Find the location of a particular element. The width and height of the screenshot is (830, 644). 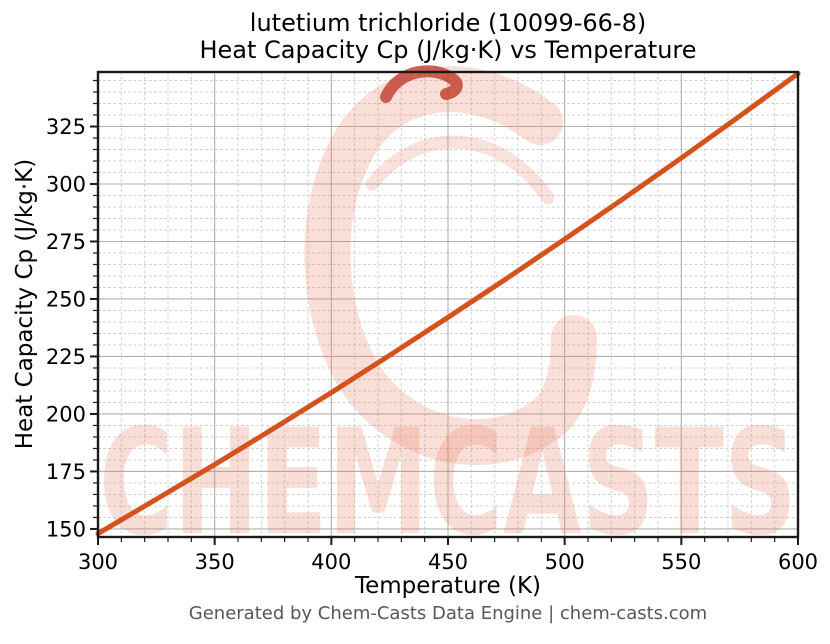

x-tick-label: 450 is located at coordinates (448, 562).